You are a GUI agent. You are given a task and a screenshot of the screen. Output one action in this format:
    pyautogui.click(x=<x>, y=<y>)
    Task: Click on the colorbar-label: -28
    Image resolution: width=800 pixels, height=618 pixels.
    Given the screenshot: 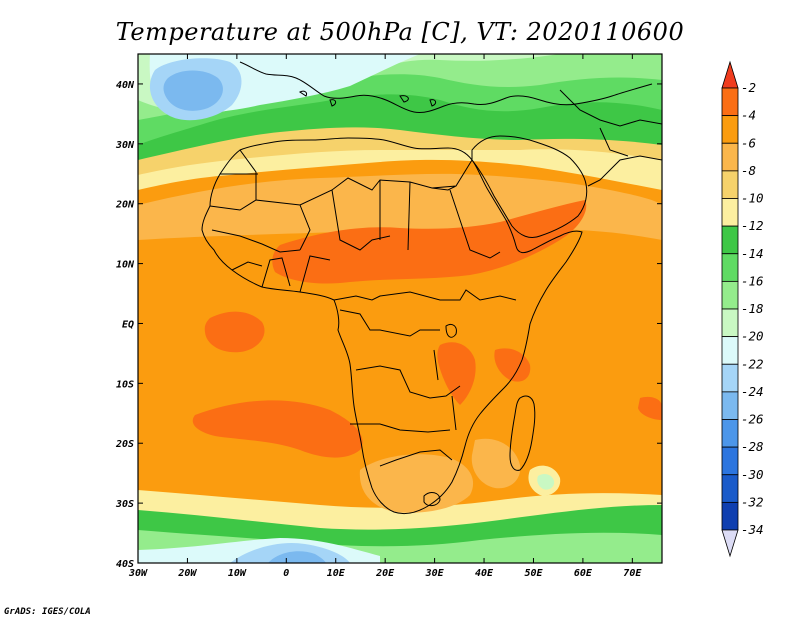 What is the action you would take?
    pyautogui.click(x=752, y=446)
    